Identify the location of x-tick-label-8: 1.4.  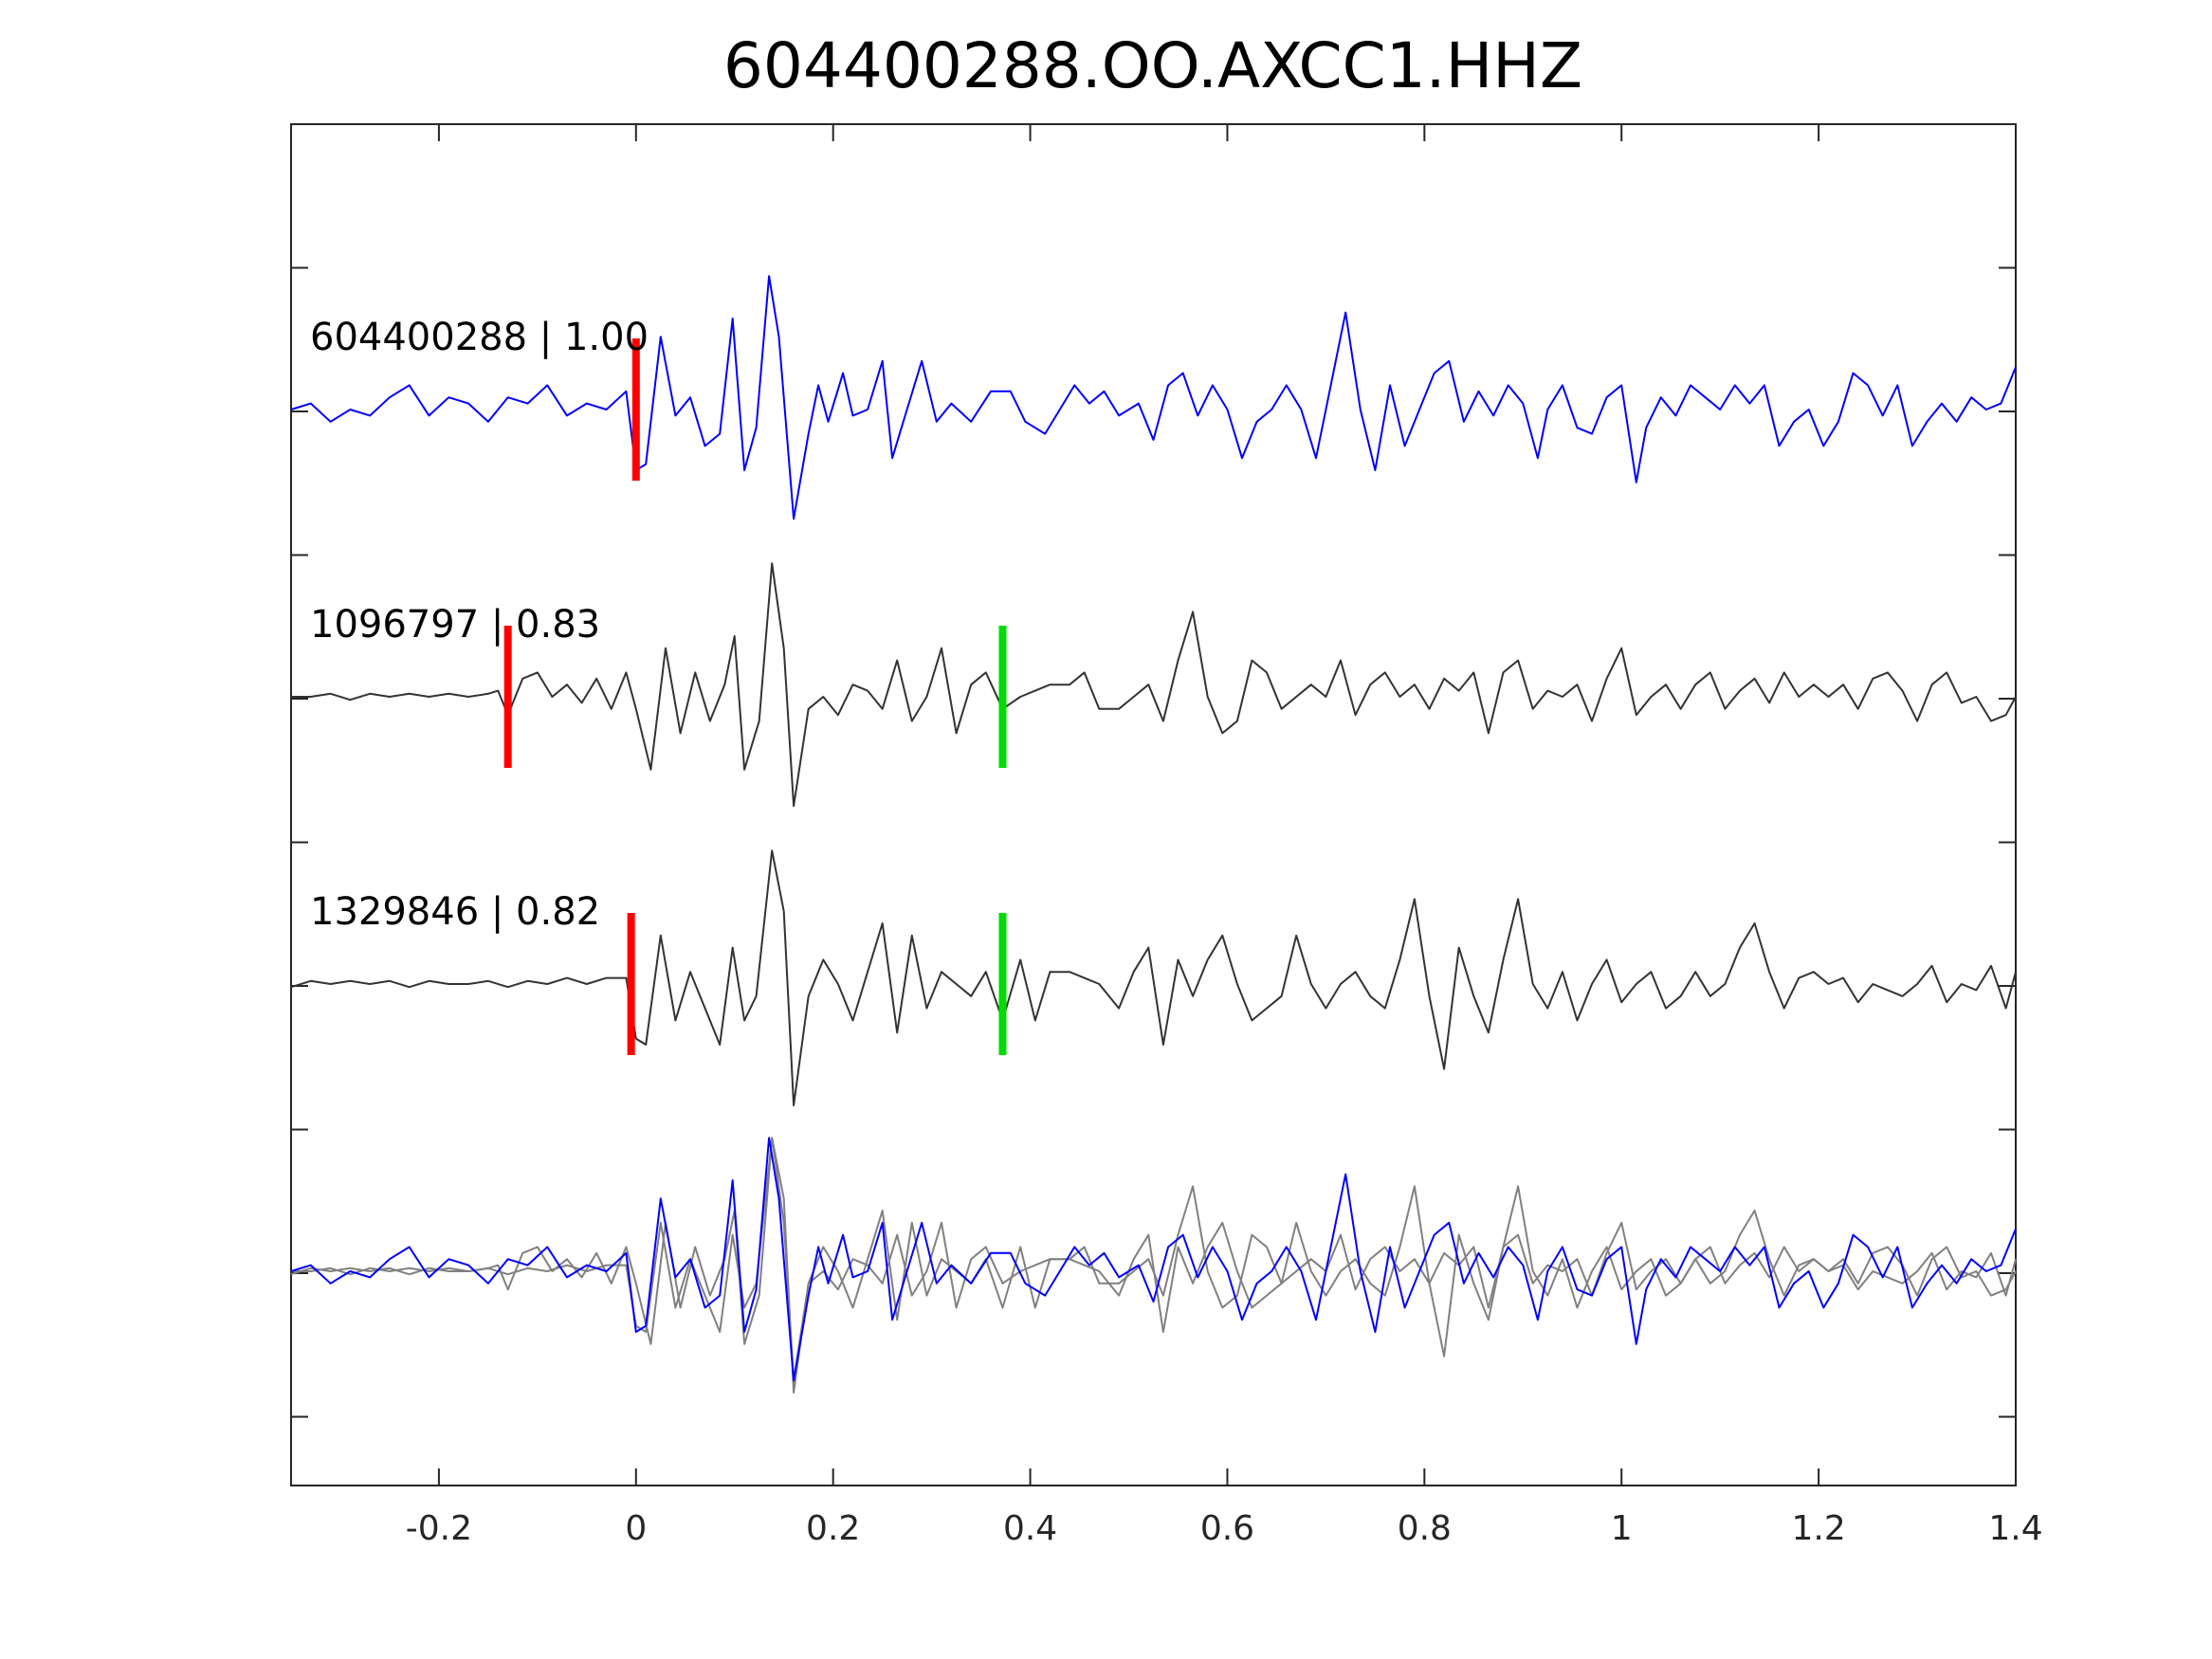
(2015, 1528).